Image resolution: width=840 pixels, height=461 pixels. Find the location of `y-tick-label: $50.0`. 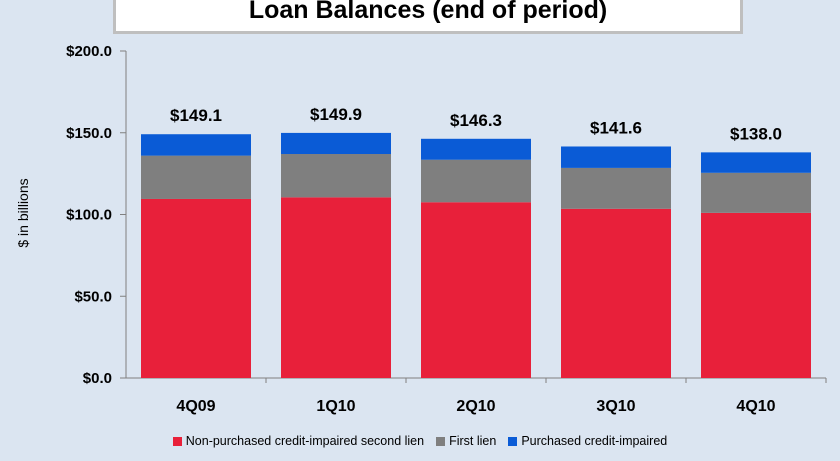

y-tick-label: $50.0 is located at coordinates (93, 296).